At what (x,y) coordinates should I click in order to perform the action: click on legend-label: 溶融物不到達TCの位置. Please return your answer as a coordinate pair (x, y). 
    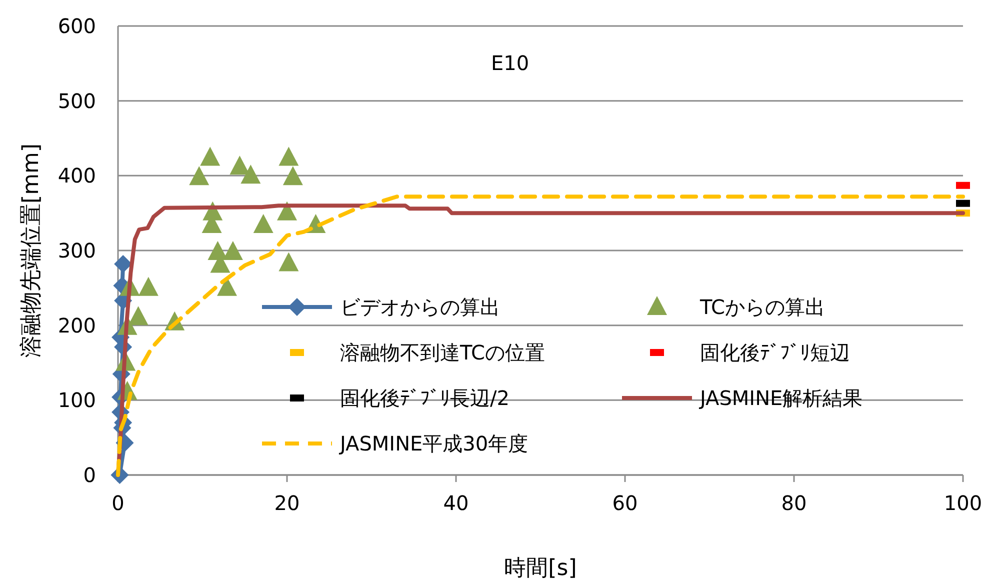
    Looking at the image, I should click on (443, 352).